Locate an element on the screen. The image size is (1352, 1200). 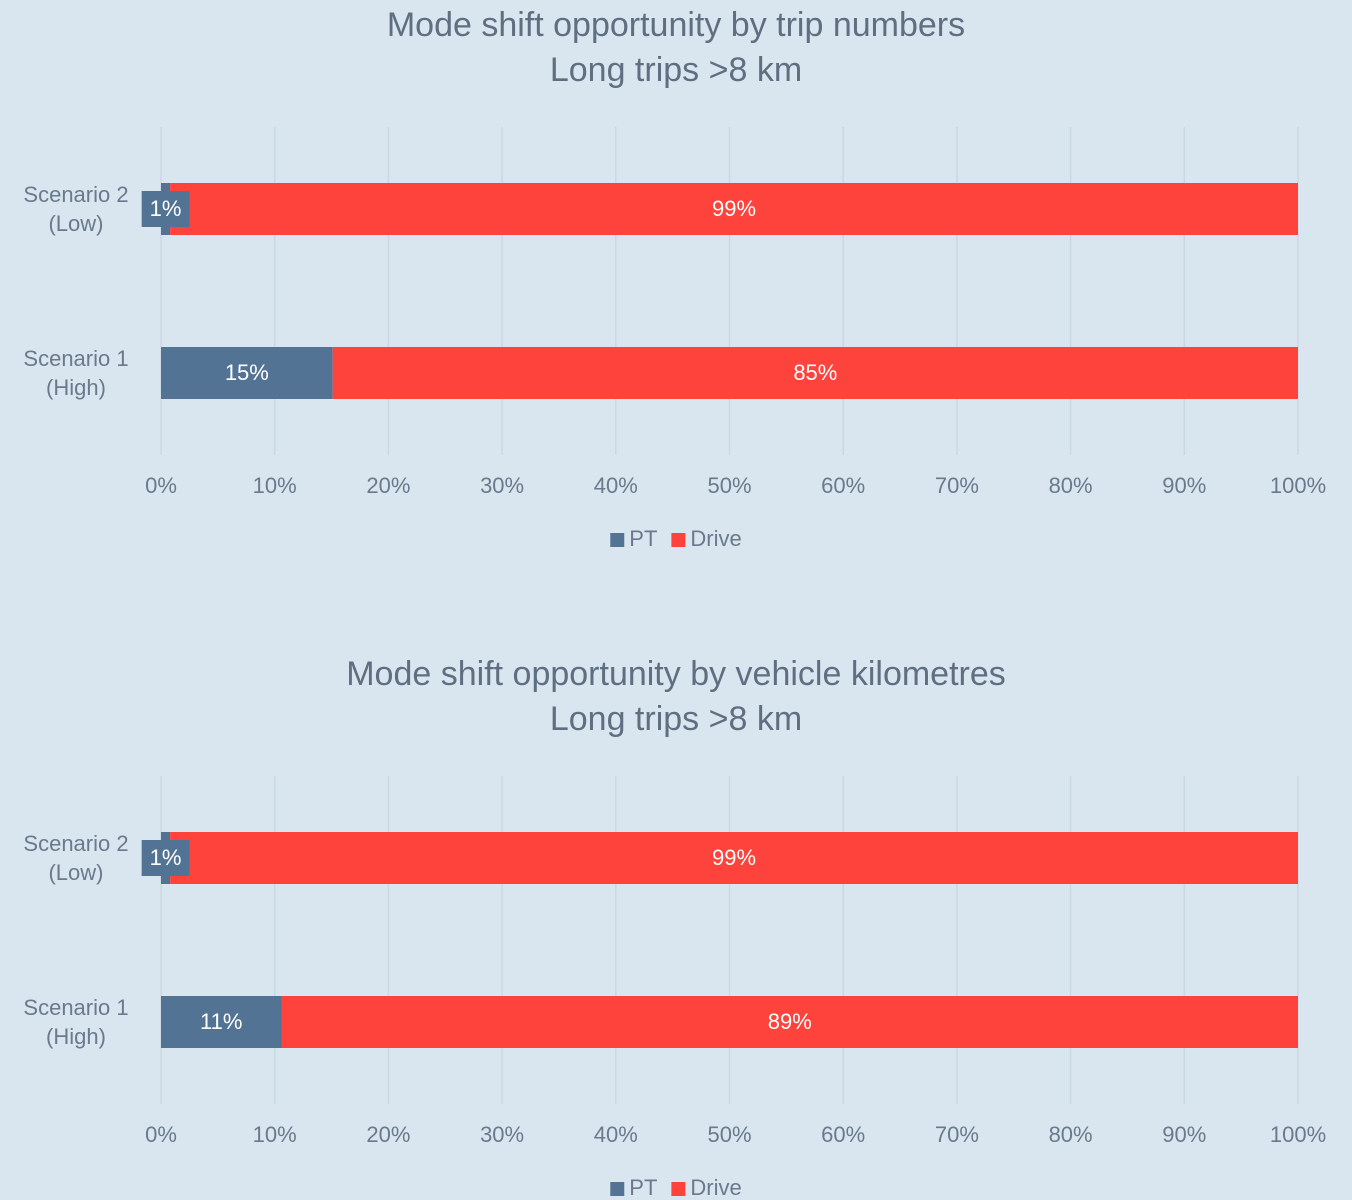
data-label: 85% is located at coordinates (815, 372).